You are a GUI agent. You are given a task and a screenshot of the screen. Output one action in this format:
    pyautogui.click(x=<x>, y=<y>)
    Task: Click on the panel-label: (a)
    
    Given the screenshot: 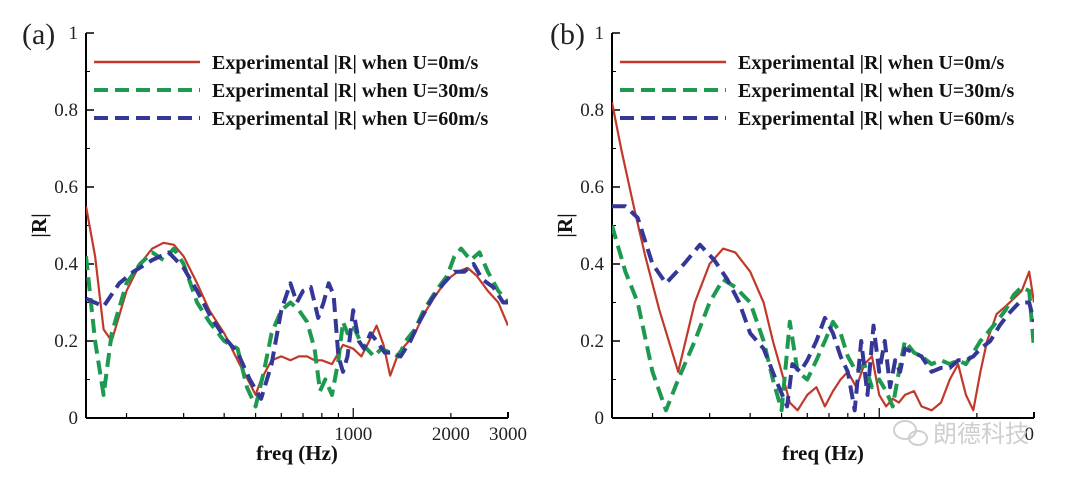 What is the action you would take?
    pyautogui.click(x=38, y=34)
    